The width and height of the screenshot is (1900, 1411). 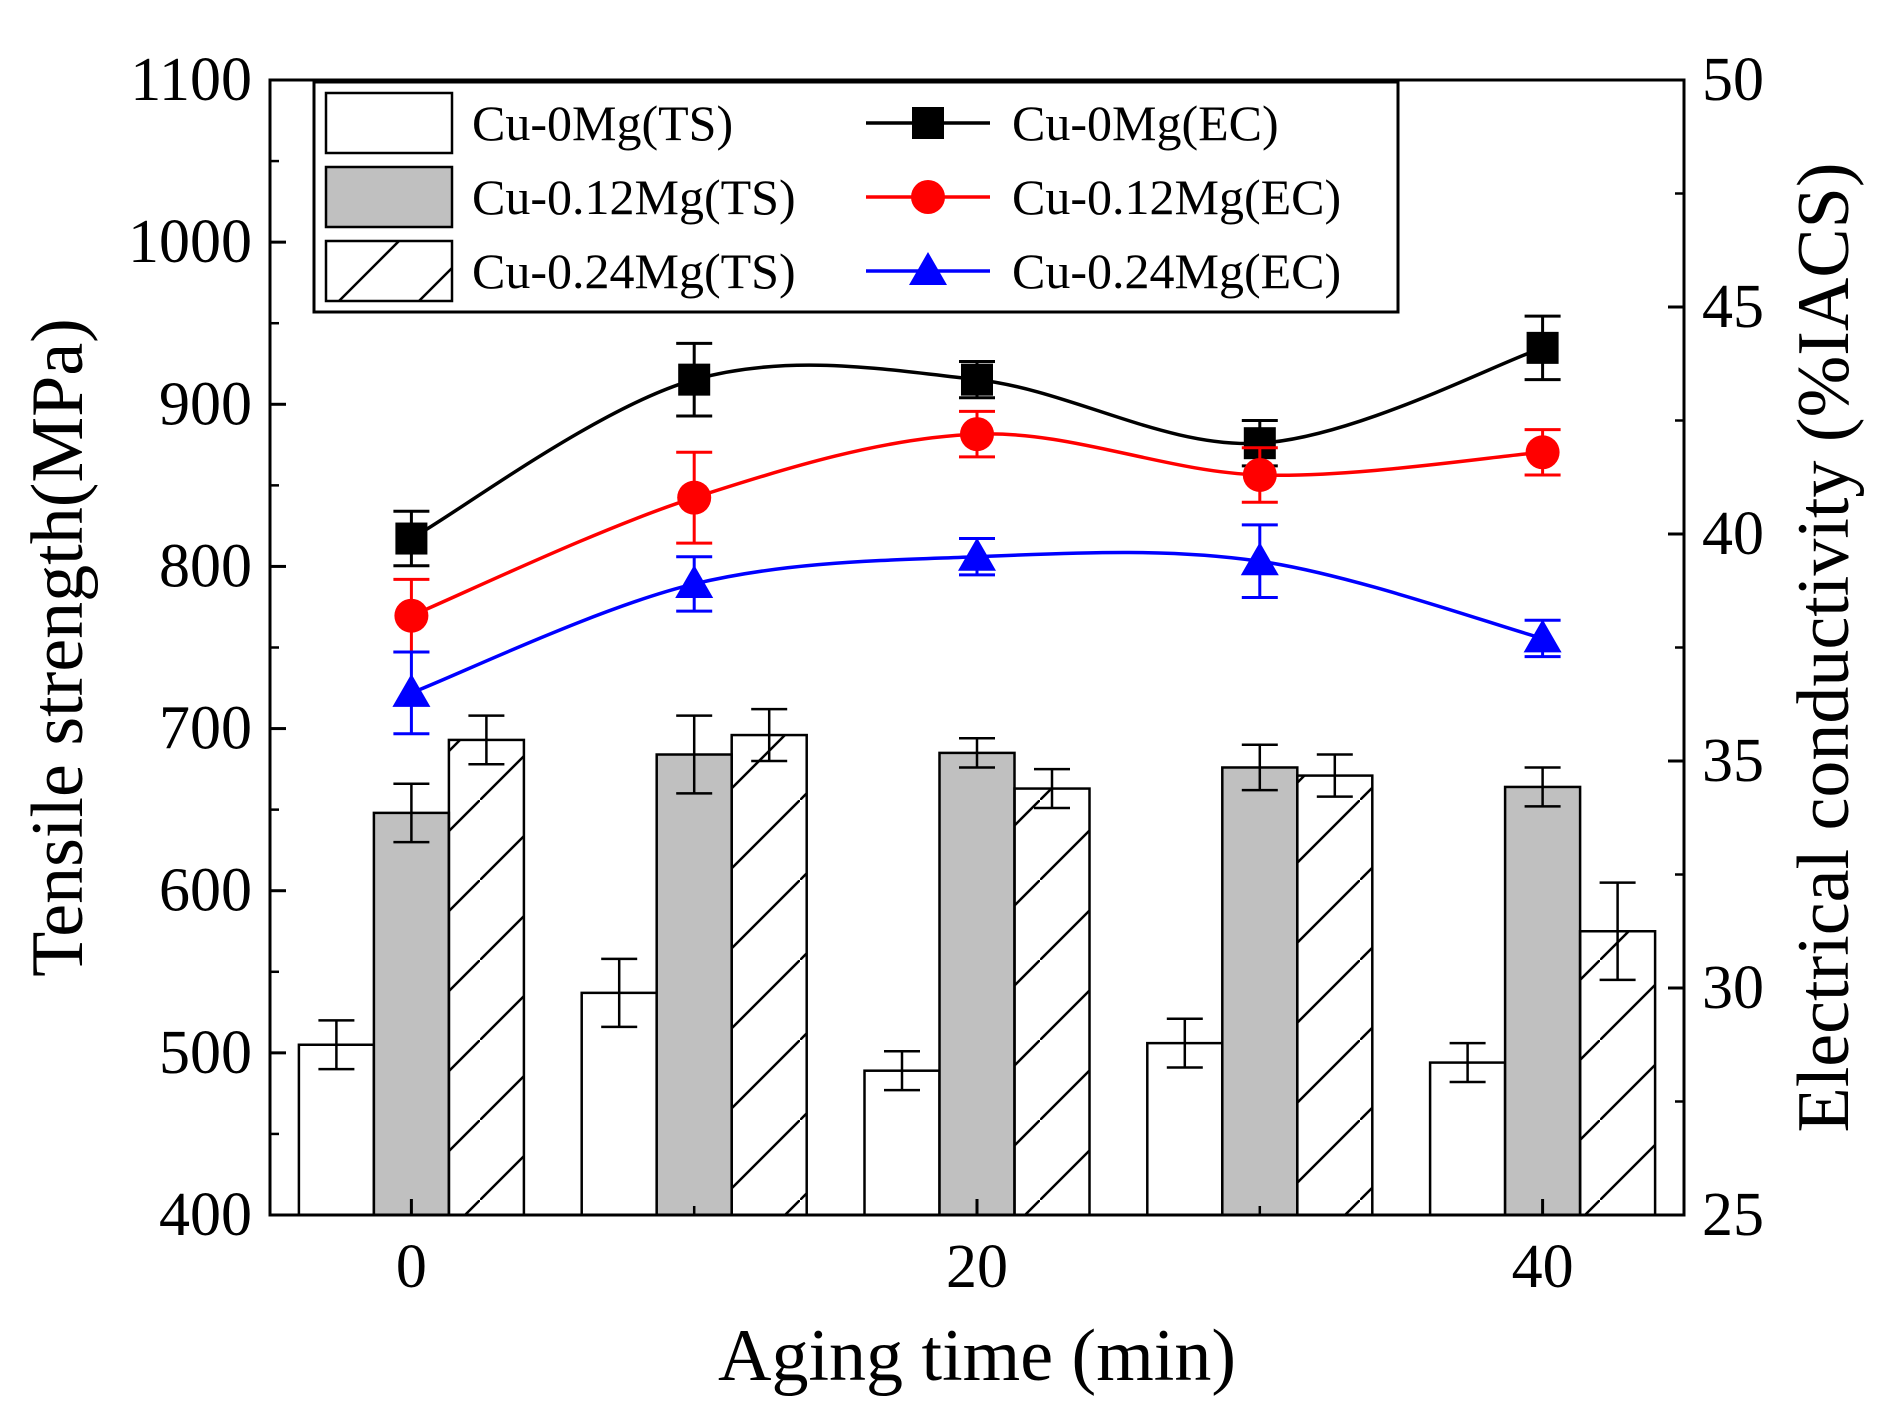 I want to click on y-right-tick-label: 50, so click(x=1733, y=80).